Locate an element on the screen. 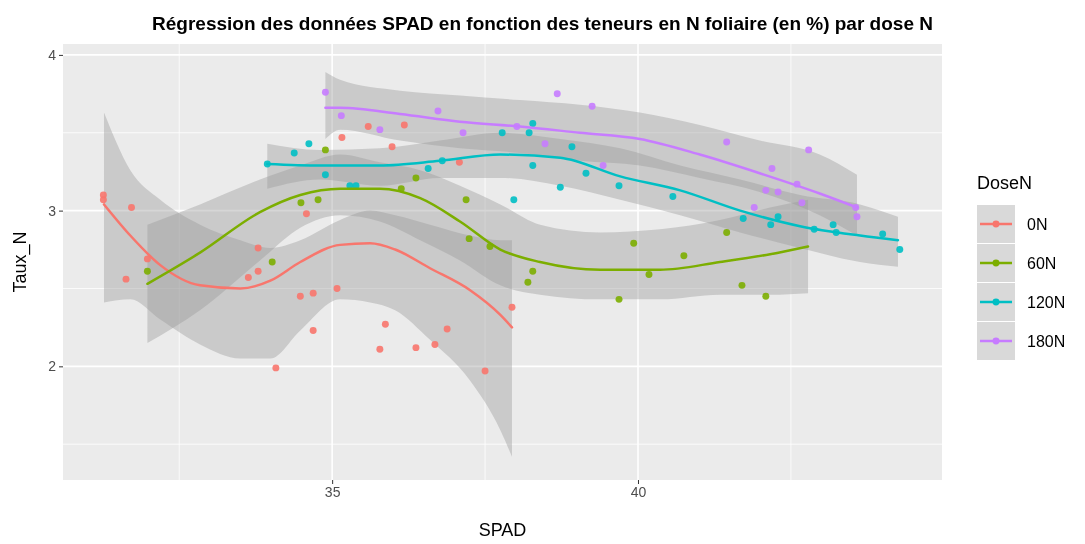 Image resolution: width=1085 pixels, height=544 pixels. legend-label: 180N is located at coordinates (1046, 341).